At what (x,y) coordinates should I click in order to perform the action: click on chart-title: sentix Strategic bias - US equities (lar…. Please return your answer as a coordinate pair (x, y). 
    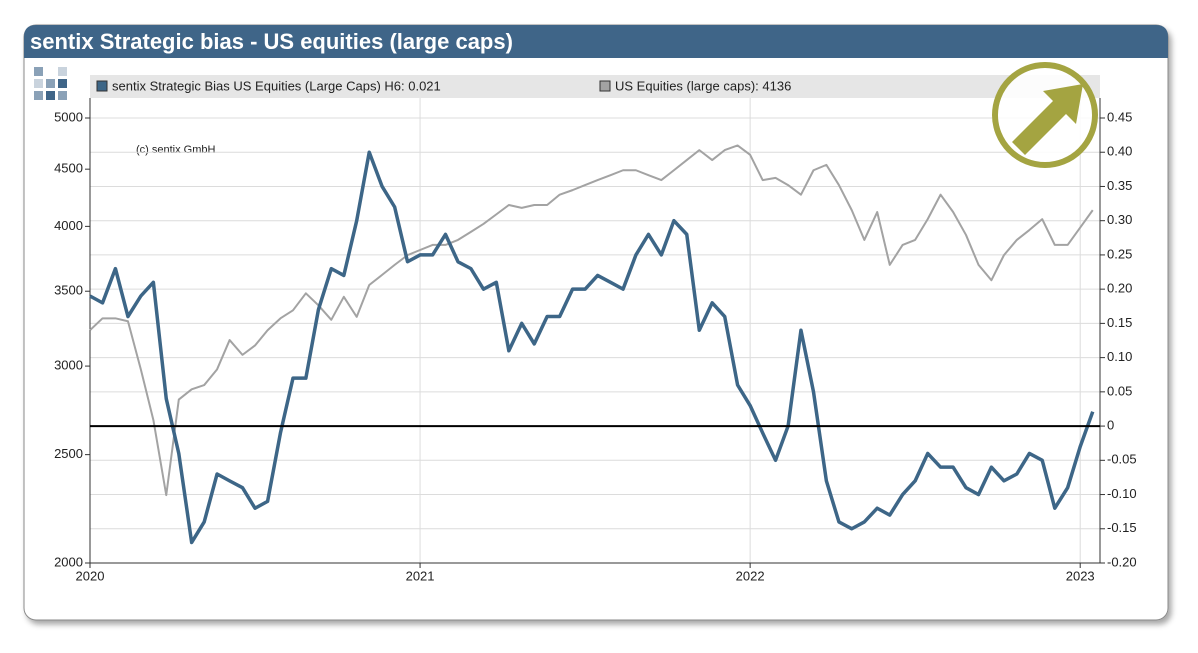
    Looking at the image, I should click on (271, 41).